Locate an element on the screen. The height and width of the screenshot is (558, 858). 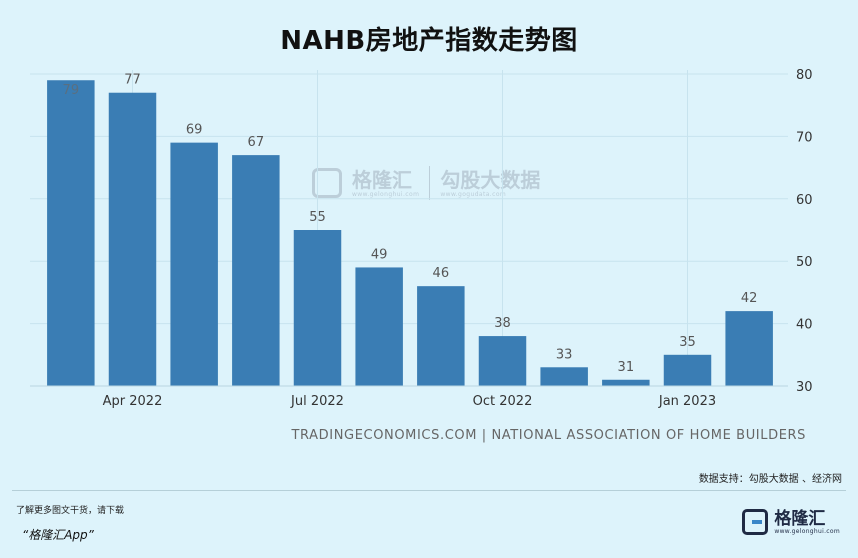
bar-value-label: 31 is located at coordinates (626, 367).